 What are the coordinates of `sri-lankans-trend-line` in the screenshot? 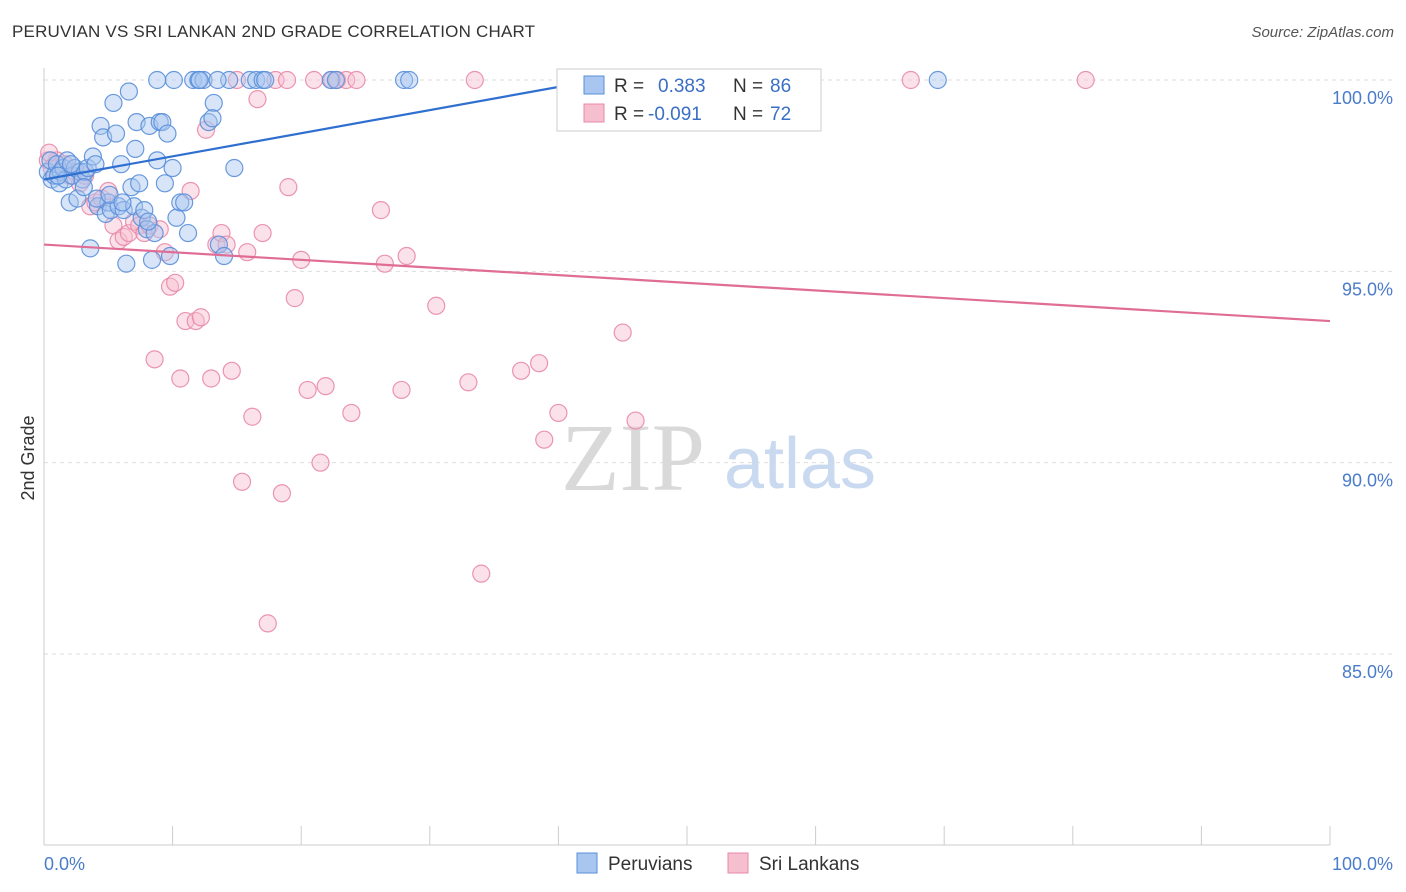 It's located at (687, 283).